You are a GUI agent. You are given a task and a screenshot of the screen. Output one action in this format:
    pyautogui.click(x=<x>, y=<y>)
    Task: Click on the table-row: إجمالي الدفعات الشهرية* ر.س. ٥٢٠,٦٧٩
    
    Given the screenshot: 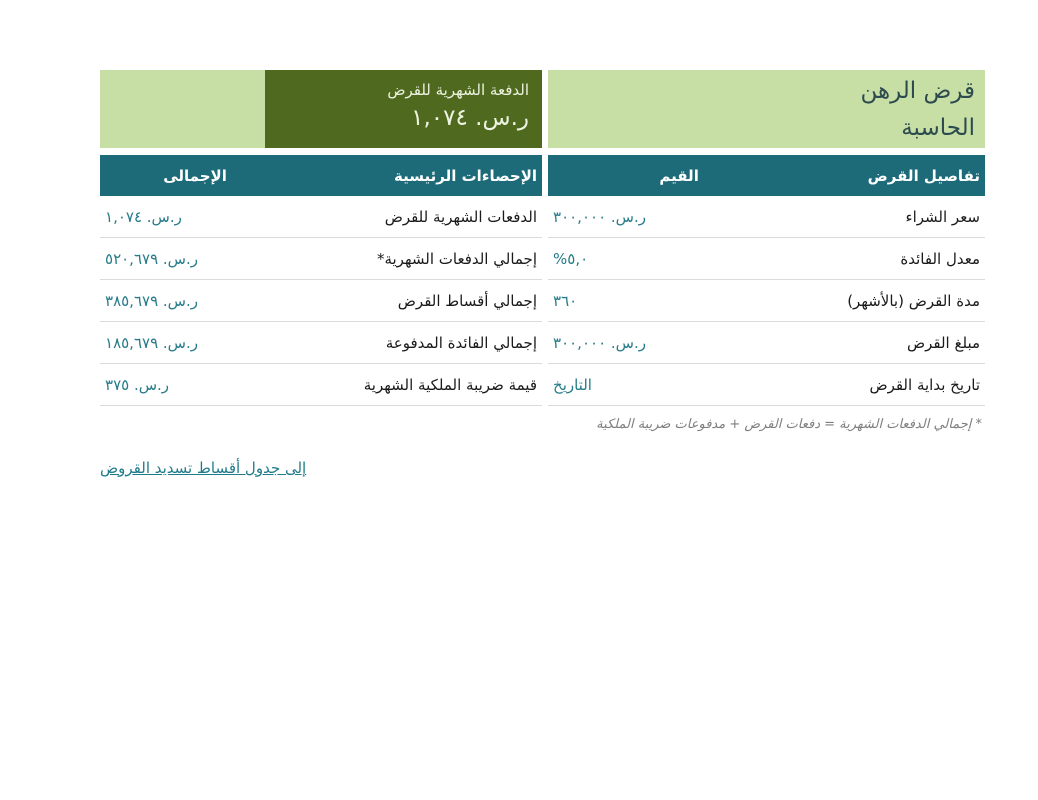 What is the action you would take?
    pyautogui.click(x=321, y=259)
    